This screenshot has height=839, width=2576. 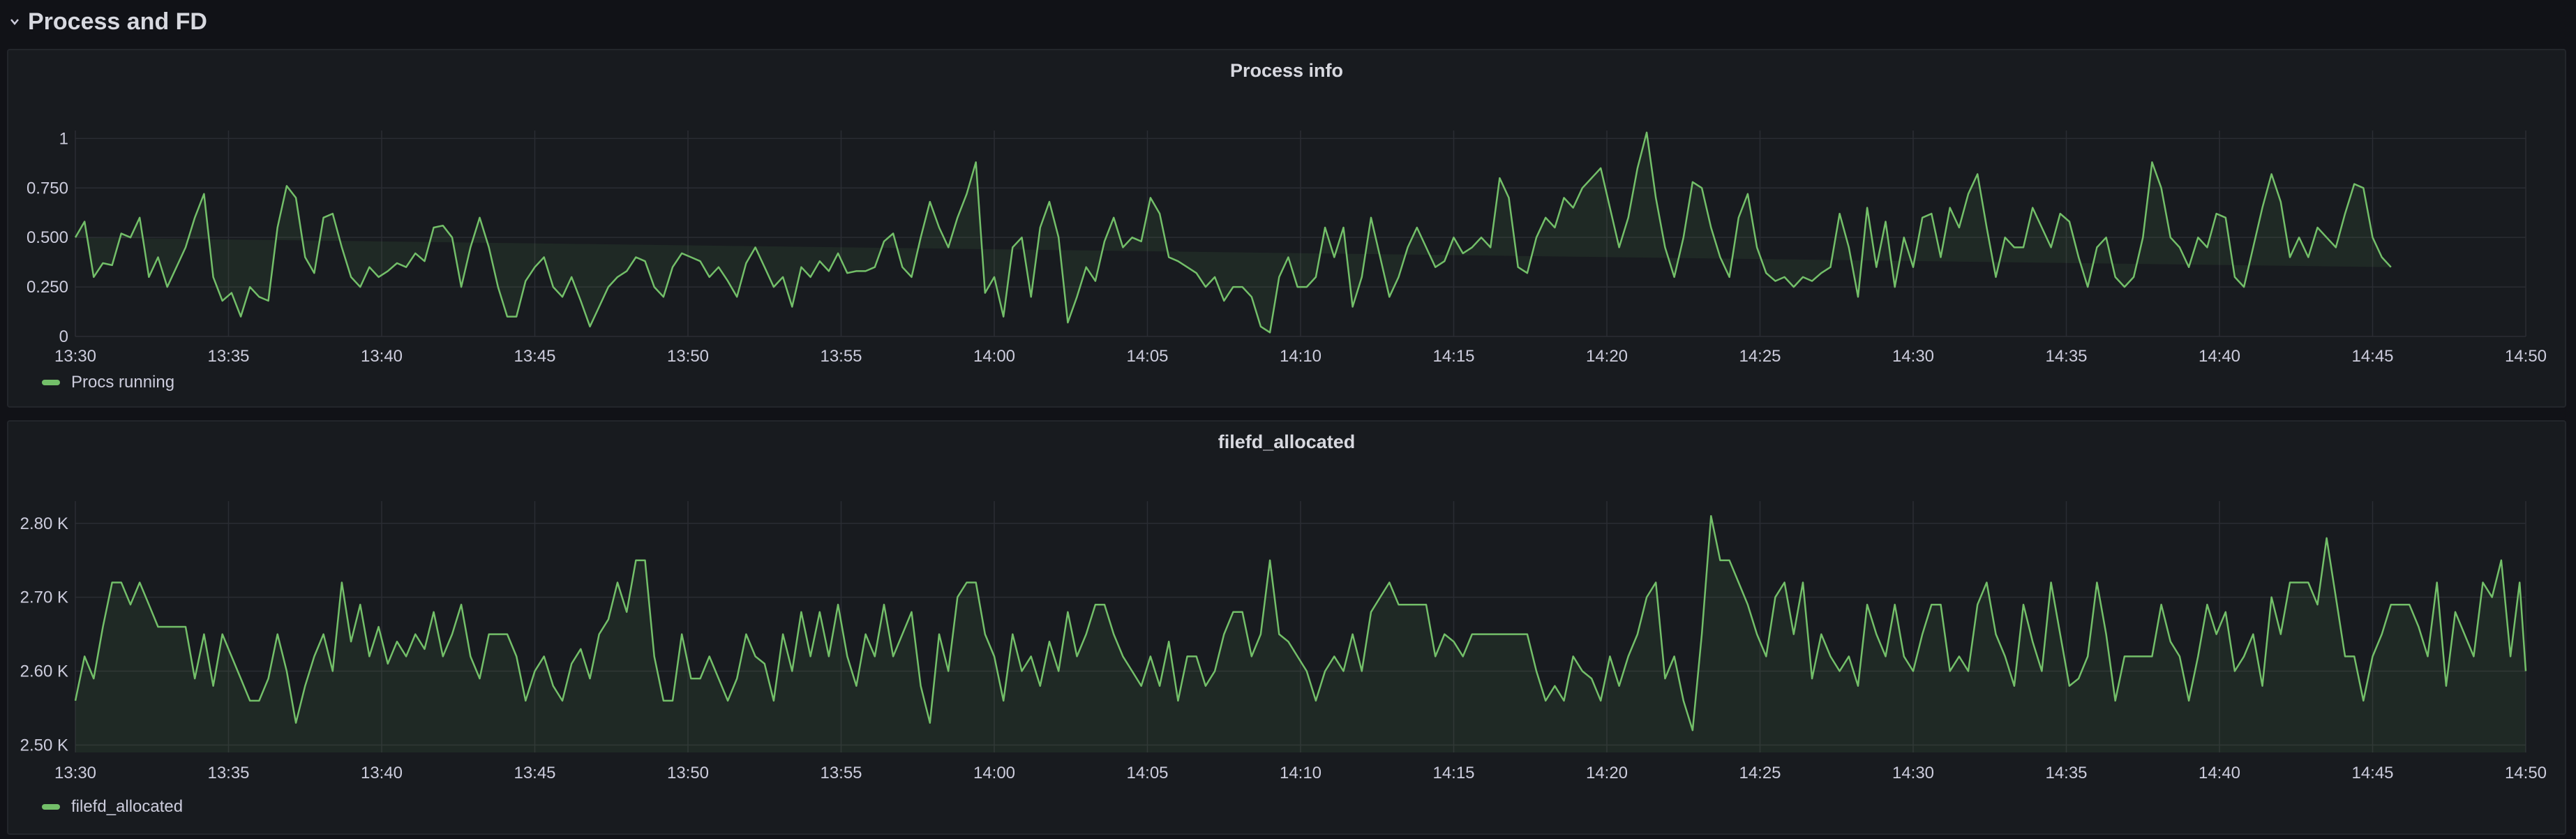 I want to click on y-tick-label: 2.80 K, so click(x=44, y=523).